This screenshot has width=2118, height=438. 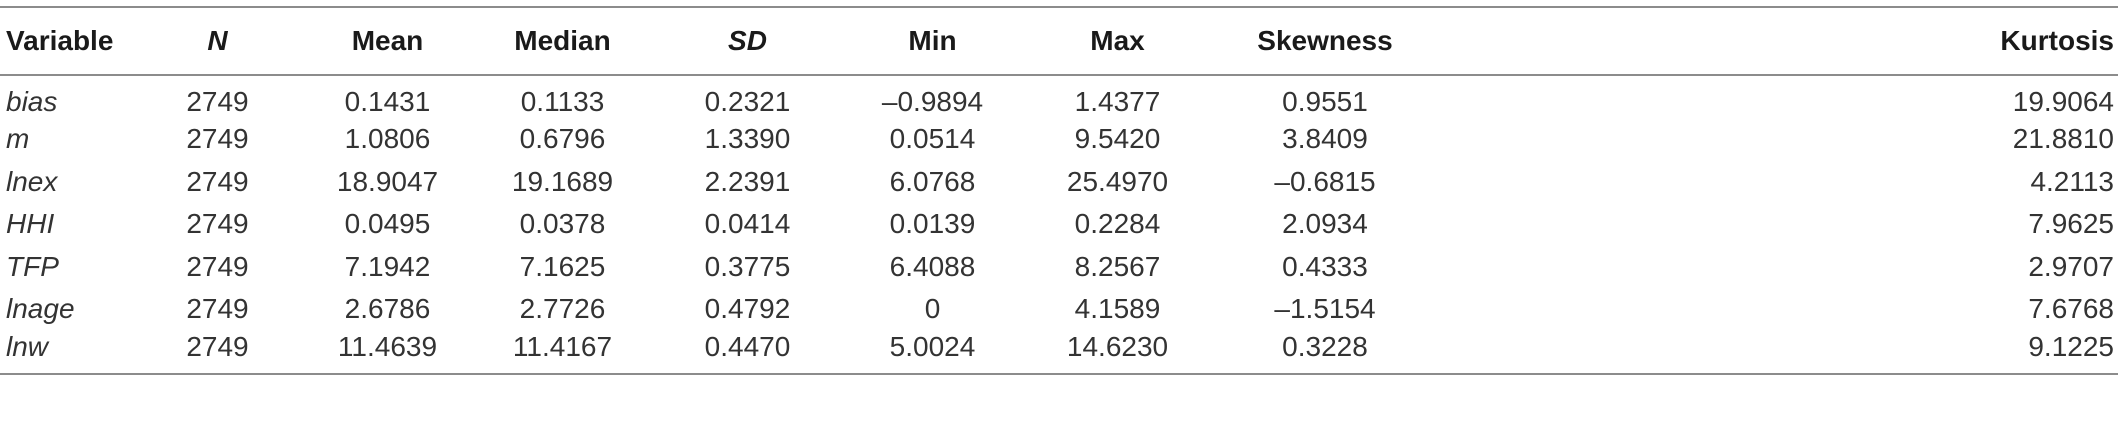 I want to click on cell-variable: TFP, so click(x=32, y=266).